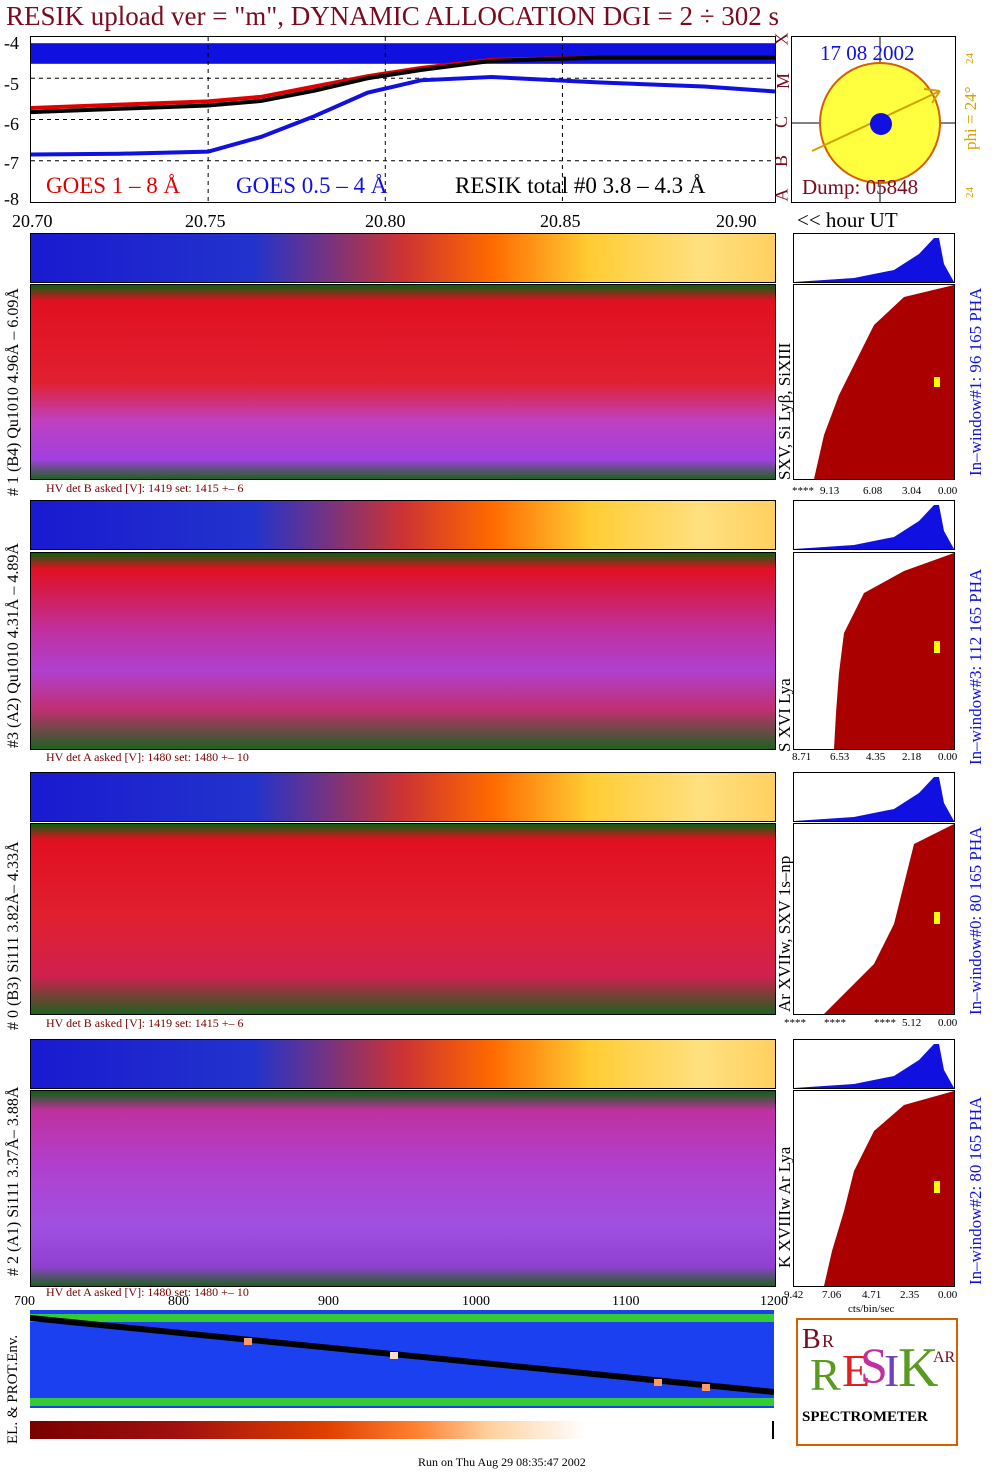  I want to click on dump-number: Dump: 05848, so click(860, 187).